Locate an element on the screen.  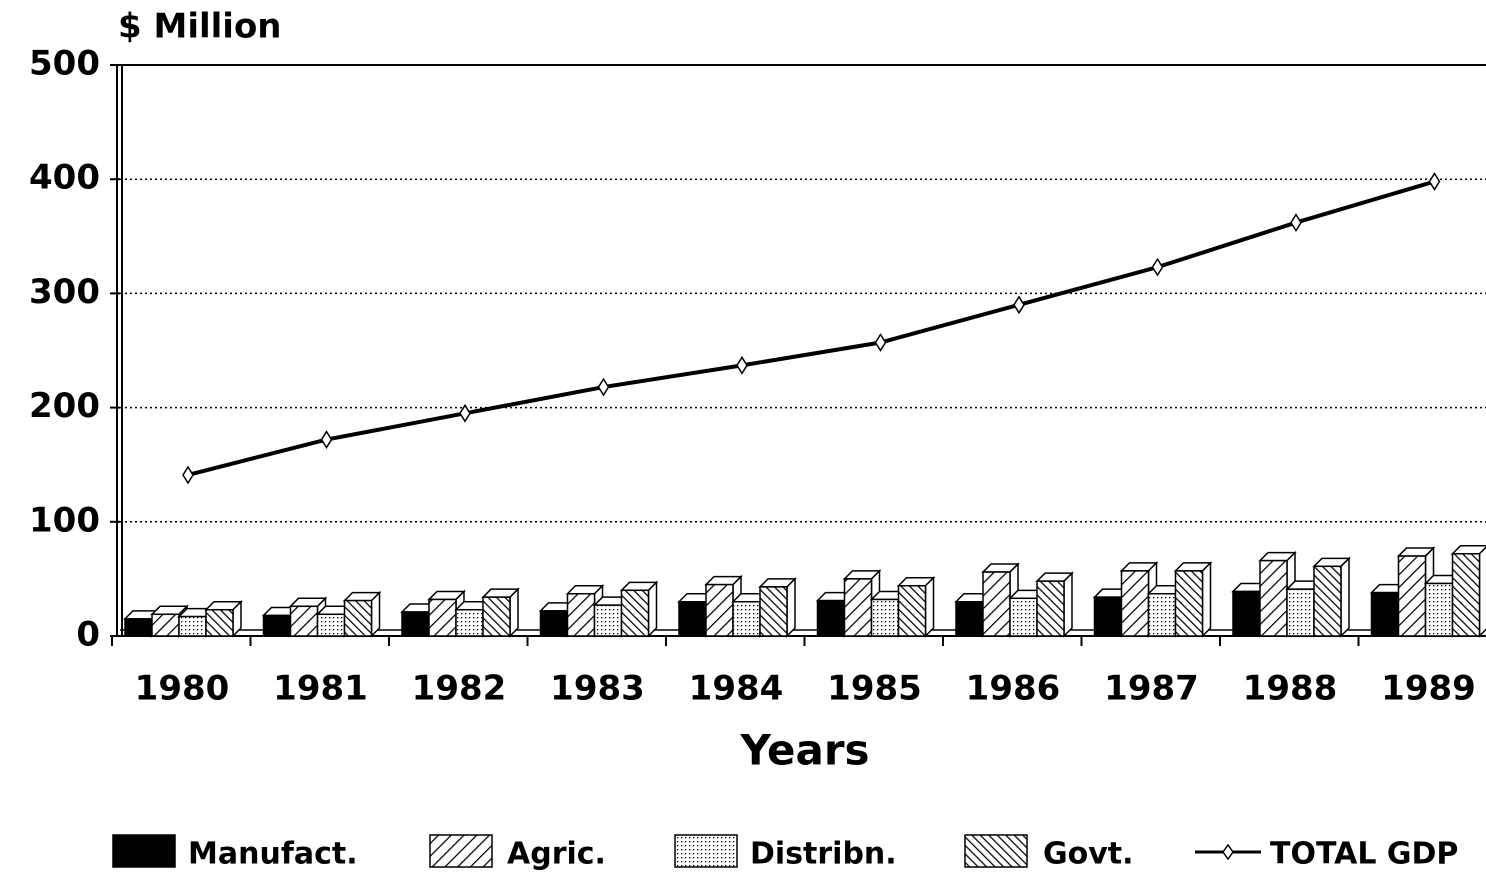
y-axis-title: $ Million is located at coordinates (200, 27).